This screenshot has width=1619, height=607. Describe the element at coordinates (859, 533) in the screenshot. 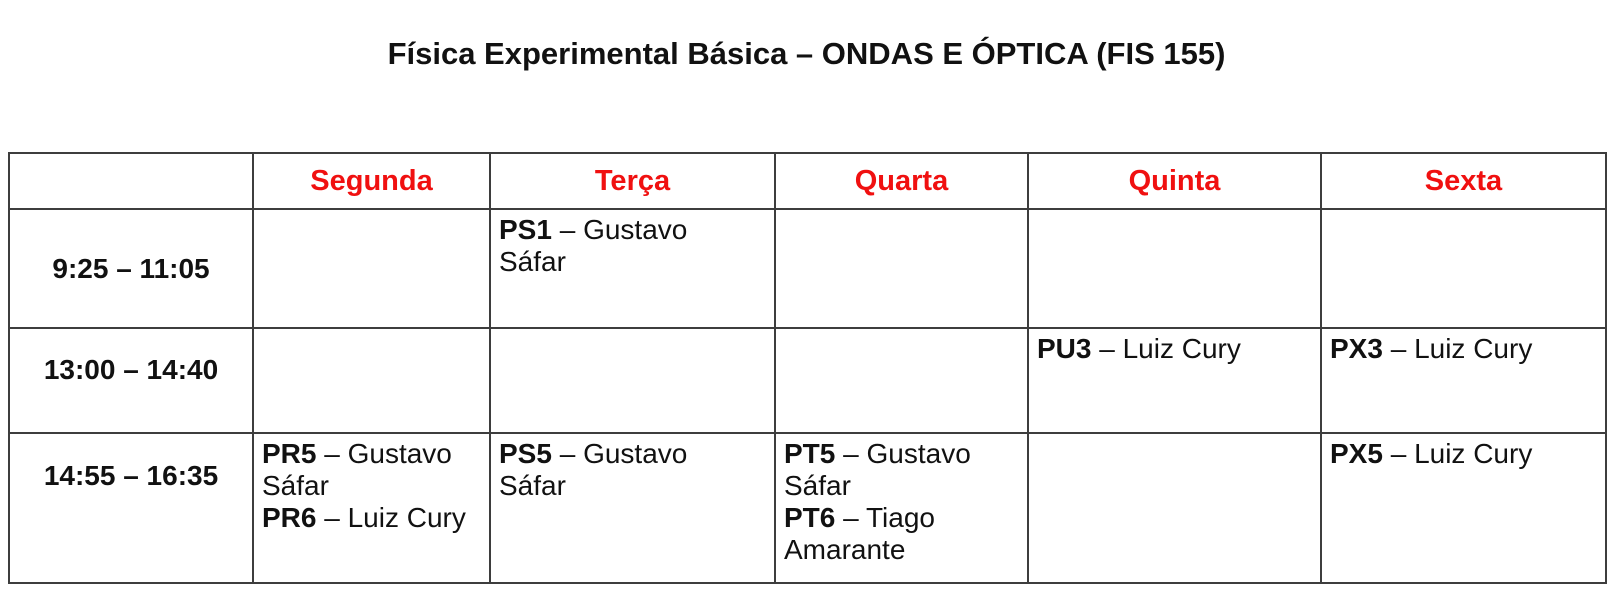

I see `teacher-name: – Tiago Amarante` at that location.